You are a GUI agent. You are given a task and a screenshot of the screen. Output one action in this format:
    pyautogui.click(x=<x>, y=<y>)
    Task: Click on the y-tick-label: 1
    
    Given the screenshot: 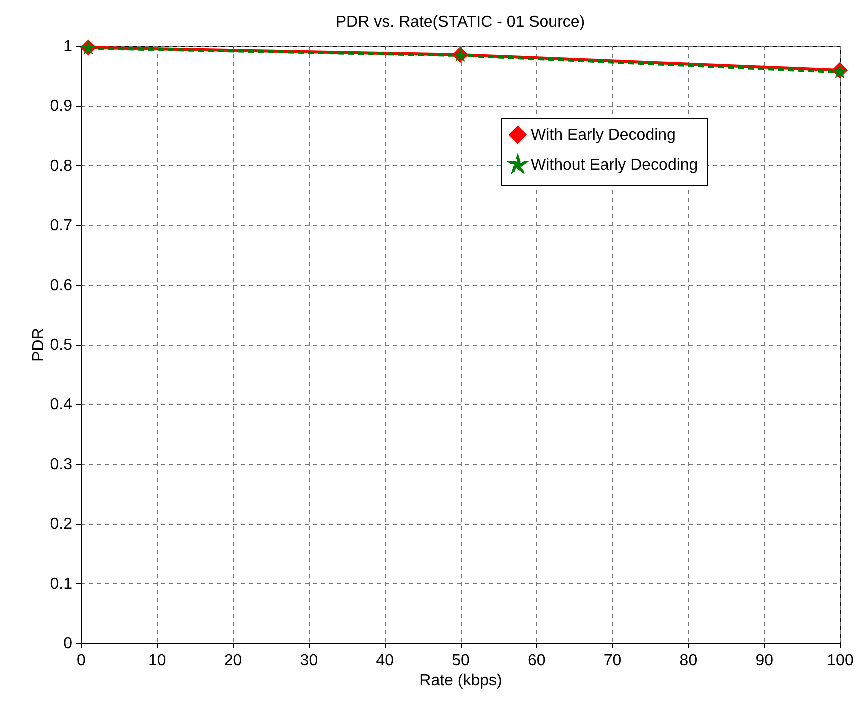 What is the action you would take?
    pyautogui.click(x=68, y=47)
    